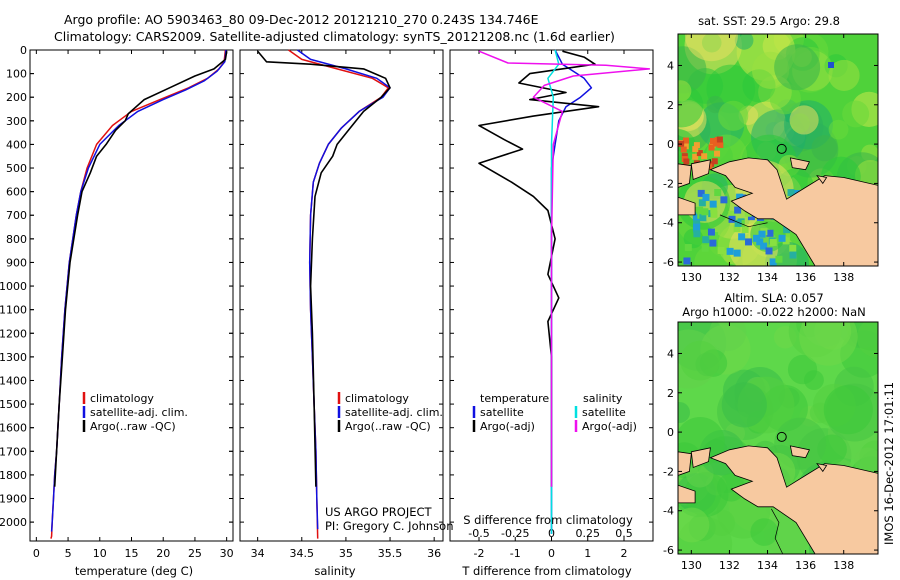 This screenshot has width=900, height=580. Describe the element at coordinates (16, 121) in the screenshot. I see `y-tick-label: 300` at that location.